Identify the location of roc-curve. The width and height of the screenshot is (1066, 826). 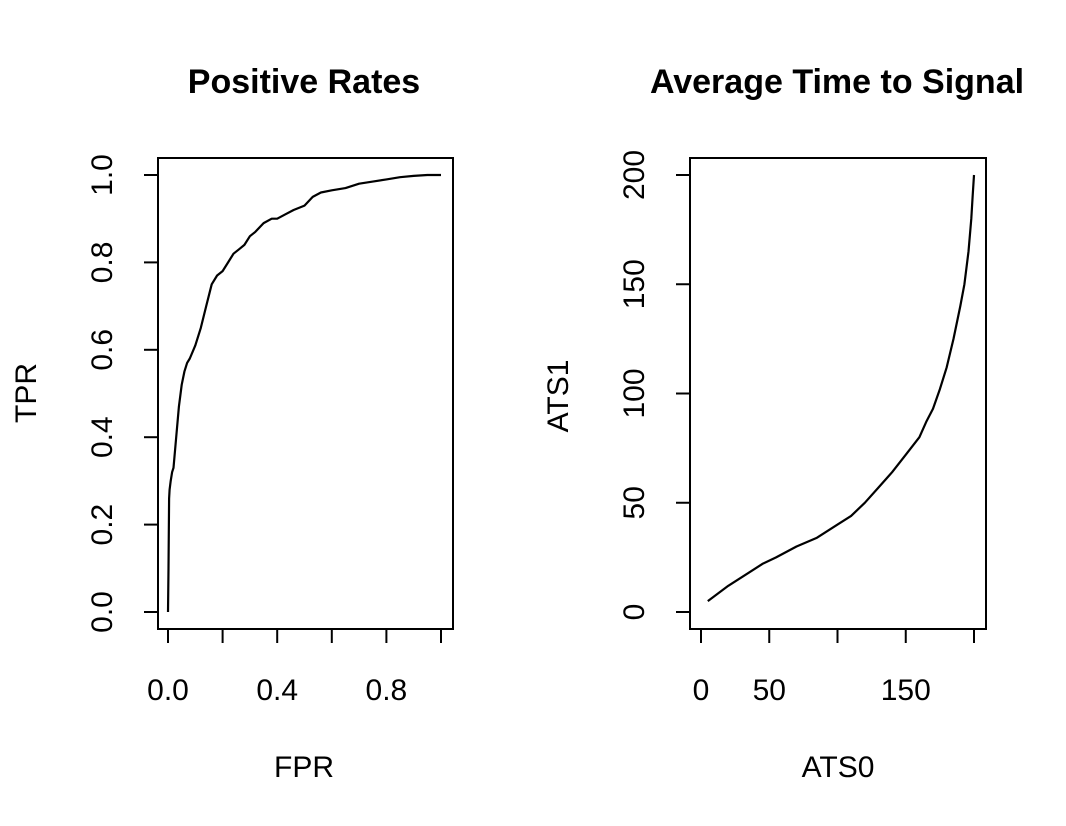
(303, 393).